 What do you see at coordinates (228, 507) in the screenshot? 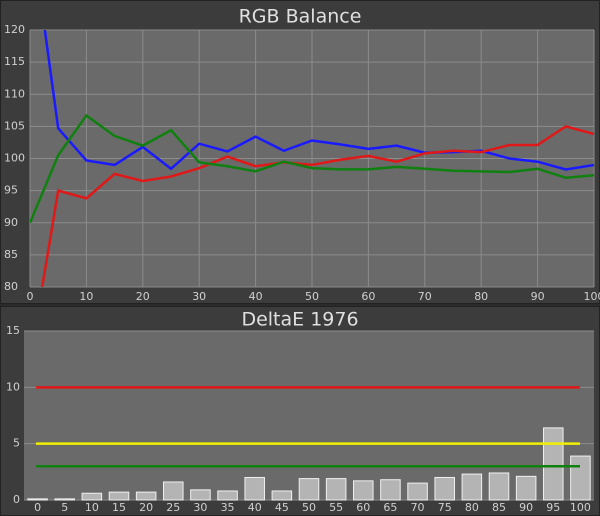
I see `x-tick-label: 35` at bounding box center [228, 507].